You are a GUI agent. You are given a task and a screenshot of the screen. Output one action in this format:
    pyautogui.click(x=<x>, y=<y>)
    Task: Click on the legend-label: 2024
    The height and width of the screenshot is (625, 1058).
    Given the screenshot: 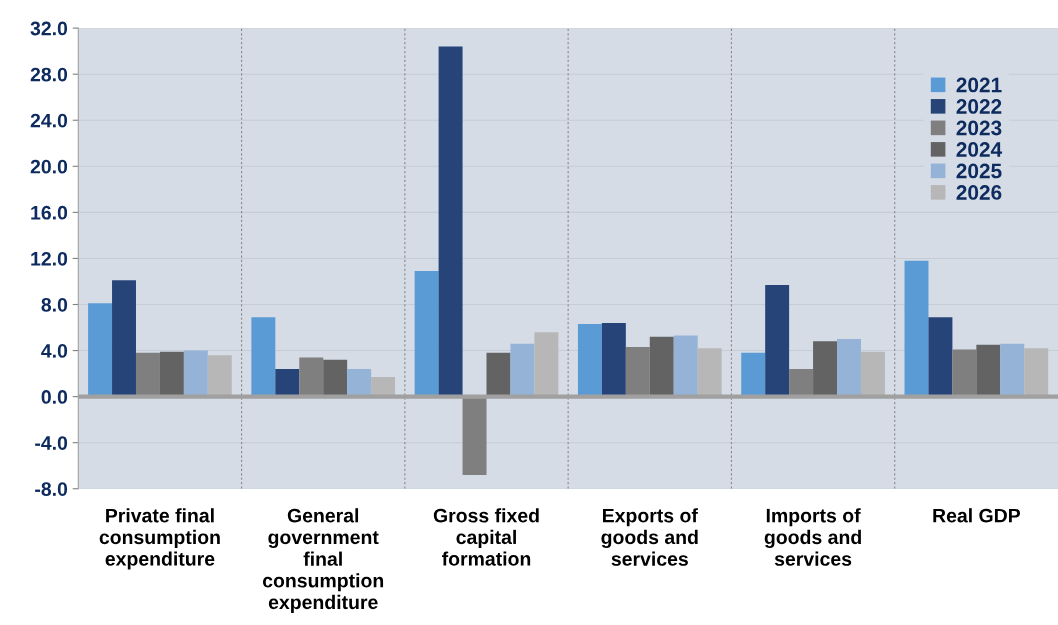 What is the action you would take?
    pyautogui.click(x=979, y=149)
    